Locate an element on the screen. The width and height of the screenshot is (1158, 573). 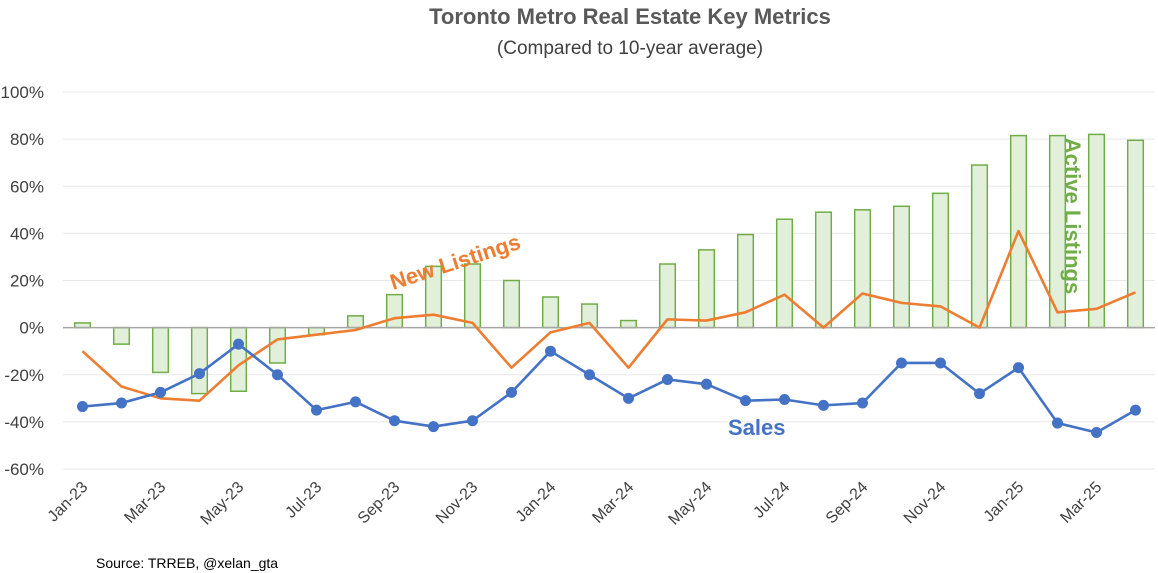
sales-annotation: Sales is located at coordinates (757, 427).